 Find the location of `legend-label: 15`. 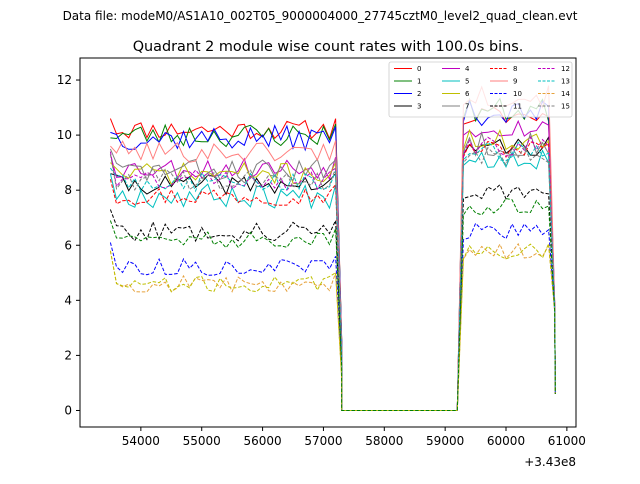

legend-label: 15 is located at coordinates (565, 107).